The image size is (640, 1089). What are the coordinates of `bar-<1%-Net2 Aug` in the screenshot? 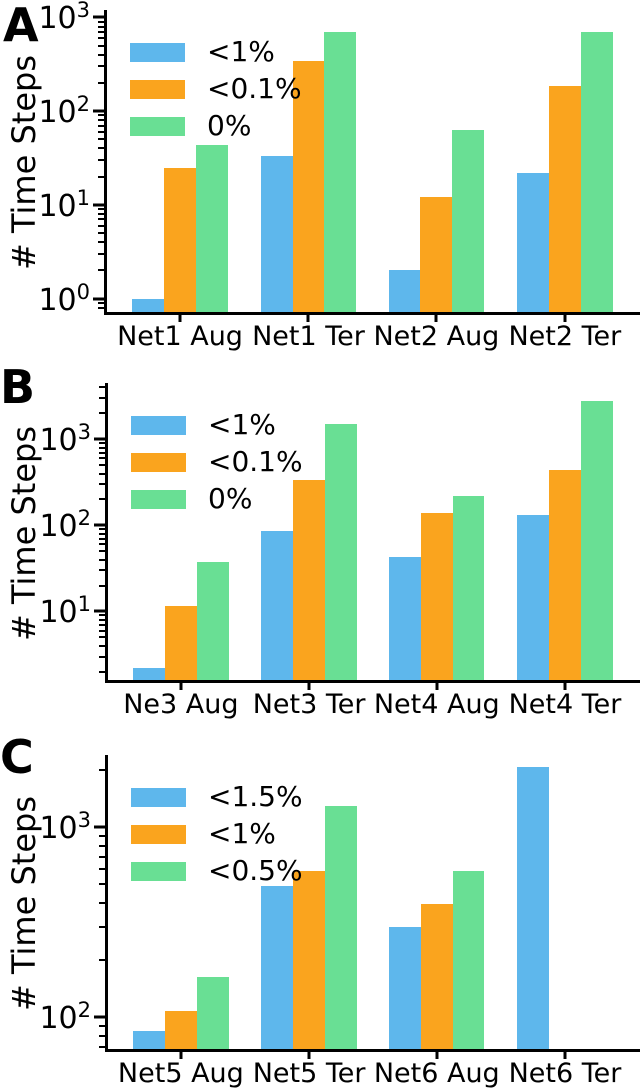 It's located at (404, 291).